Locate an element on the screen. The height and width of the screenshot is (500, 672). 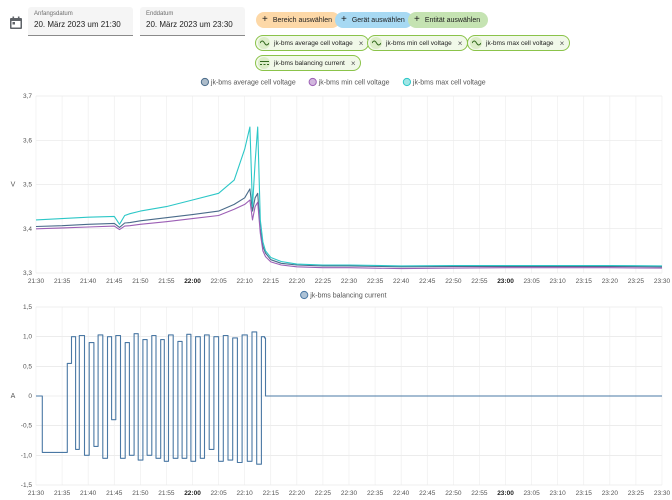
end-date-label: Enddatum is located at coordinates (160, 14).